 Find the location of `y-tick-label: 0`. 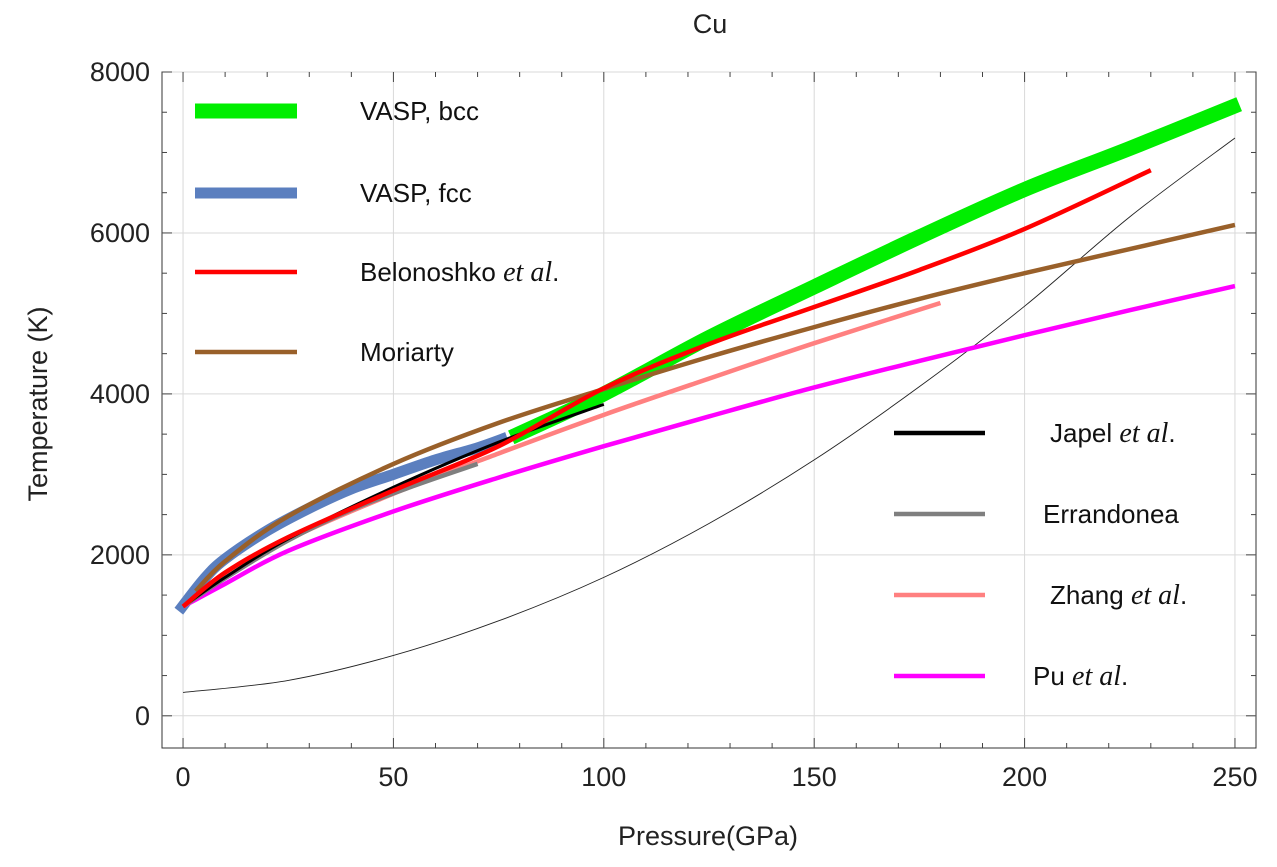

y-tick-label: 0 is located at coordinates (142, 716).